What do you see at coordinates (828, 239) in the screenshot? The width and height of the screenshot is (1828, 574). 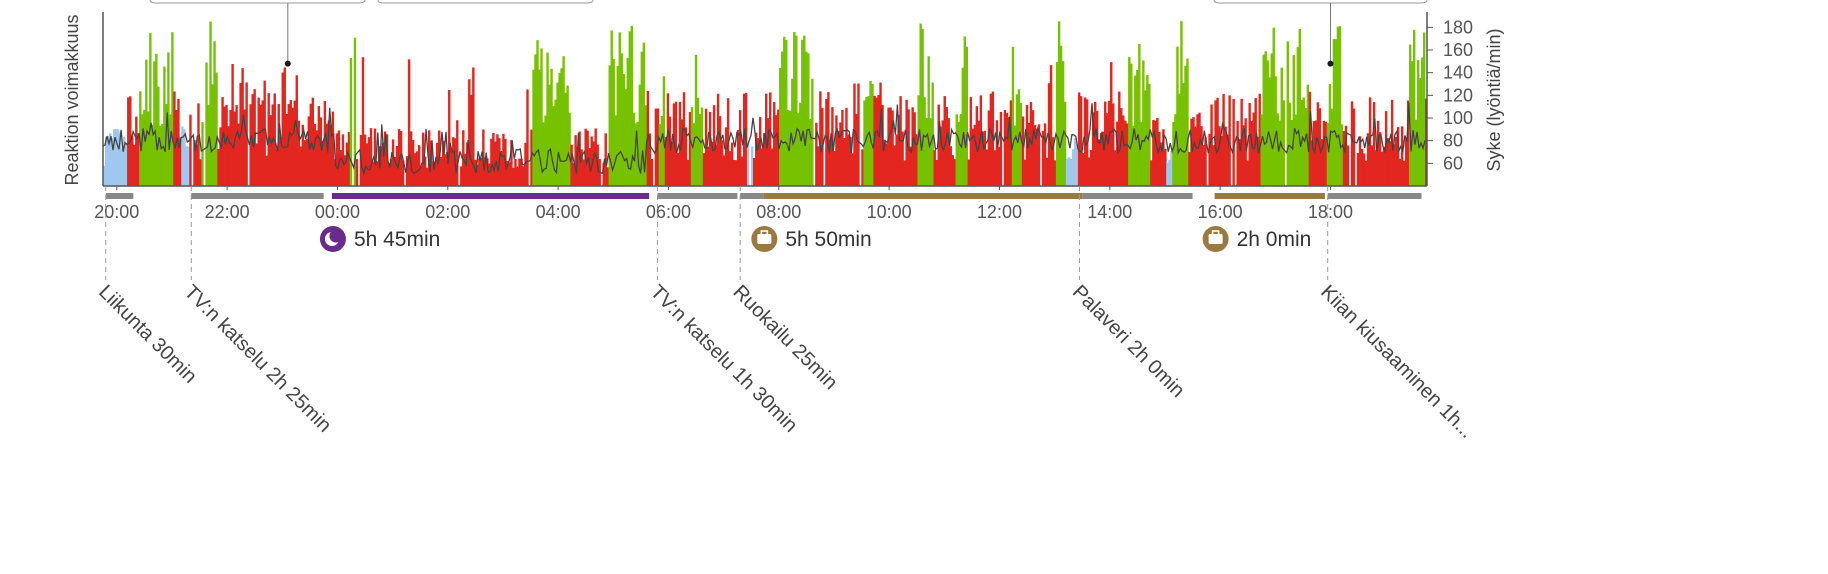 I see `segment-duration-label: 5h 50min` at bounding box center [828, 239].